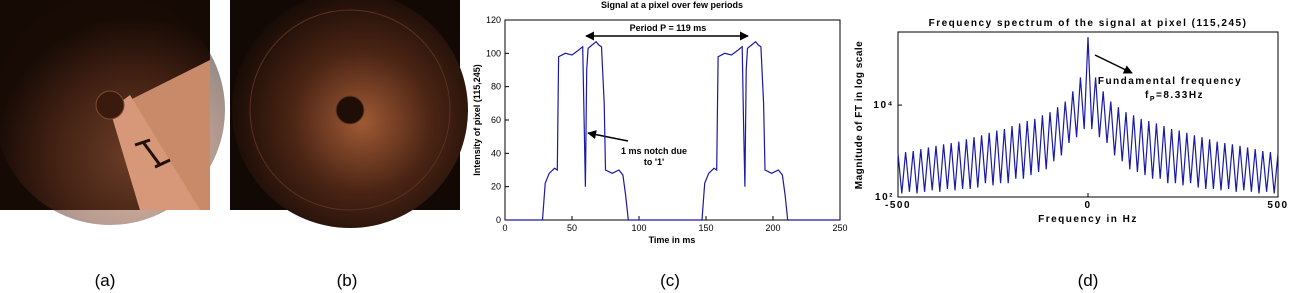 The width and height of the screenshot is (1295, 293). Describe the element at coordinates (572, 228) in the screenshot. I see `x-tick-label: 50` at that location.